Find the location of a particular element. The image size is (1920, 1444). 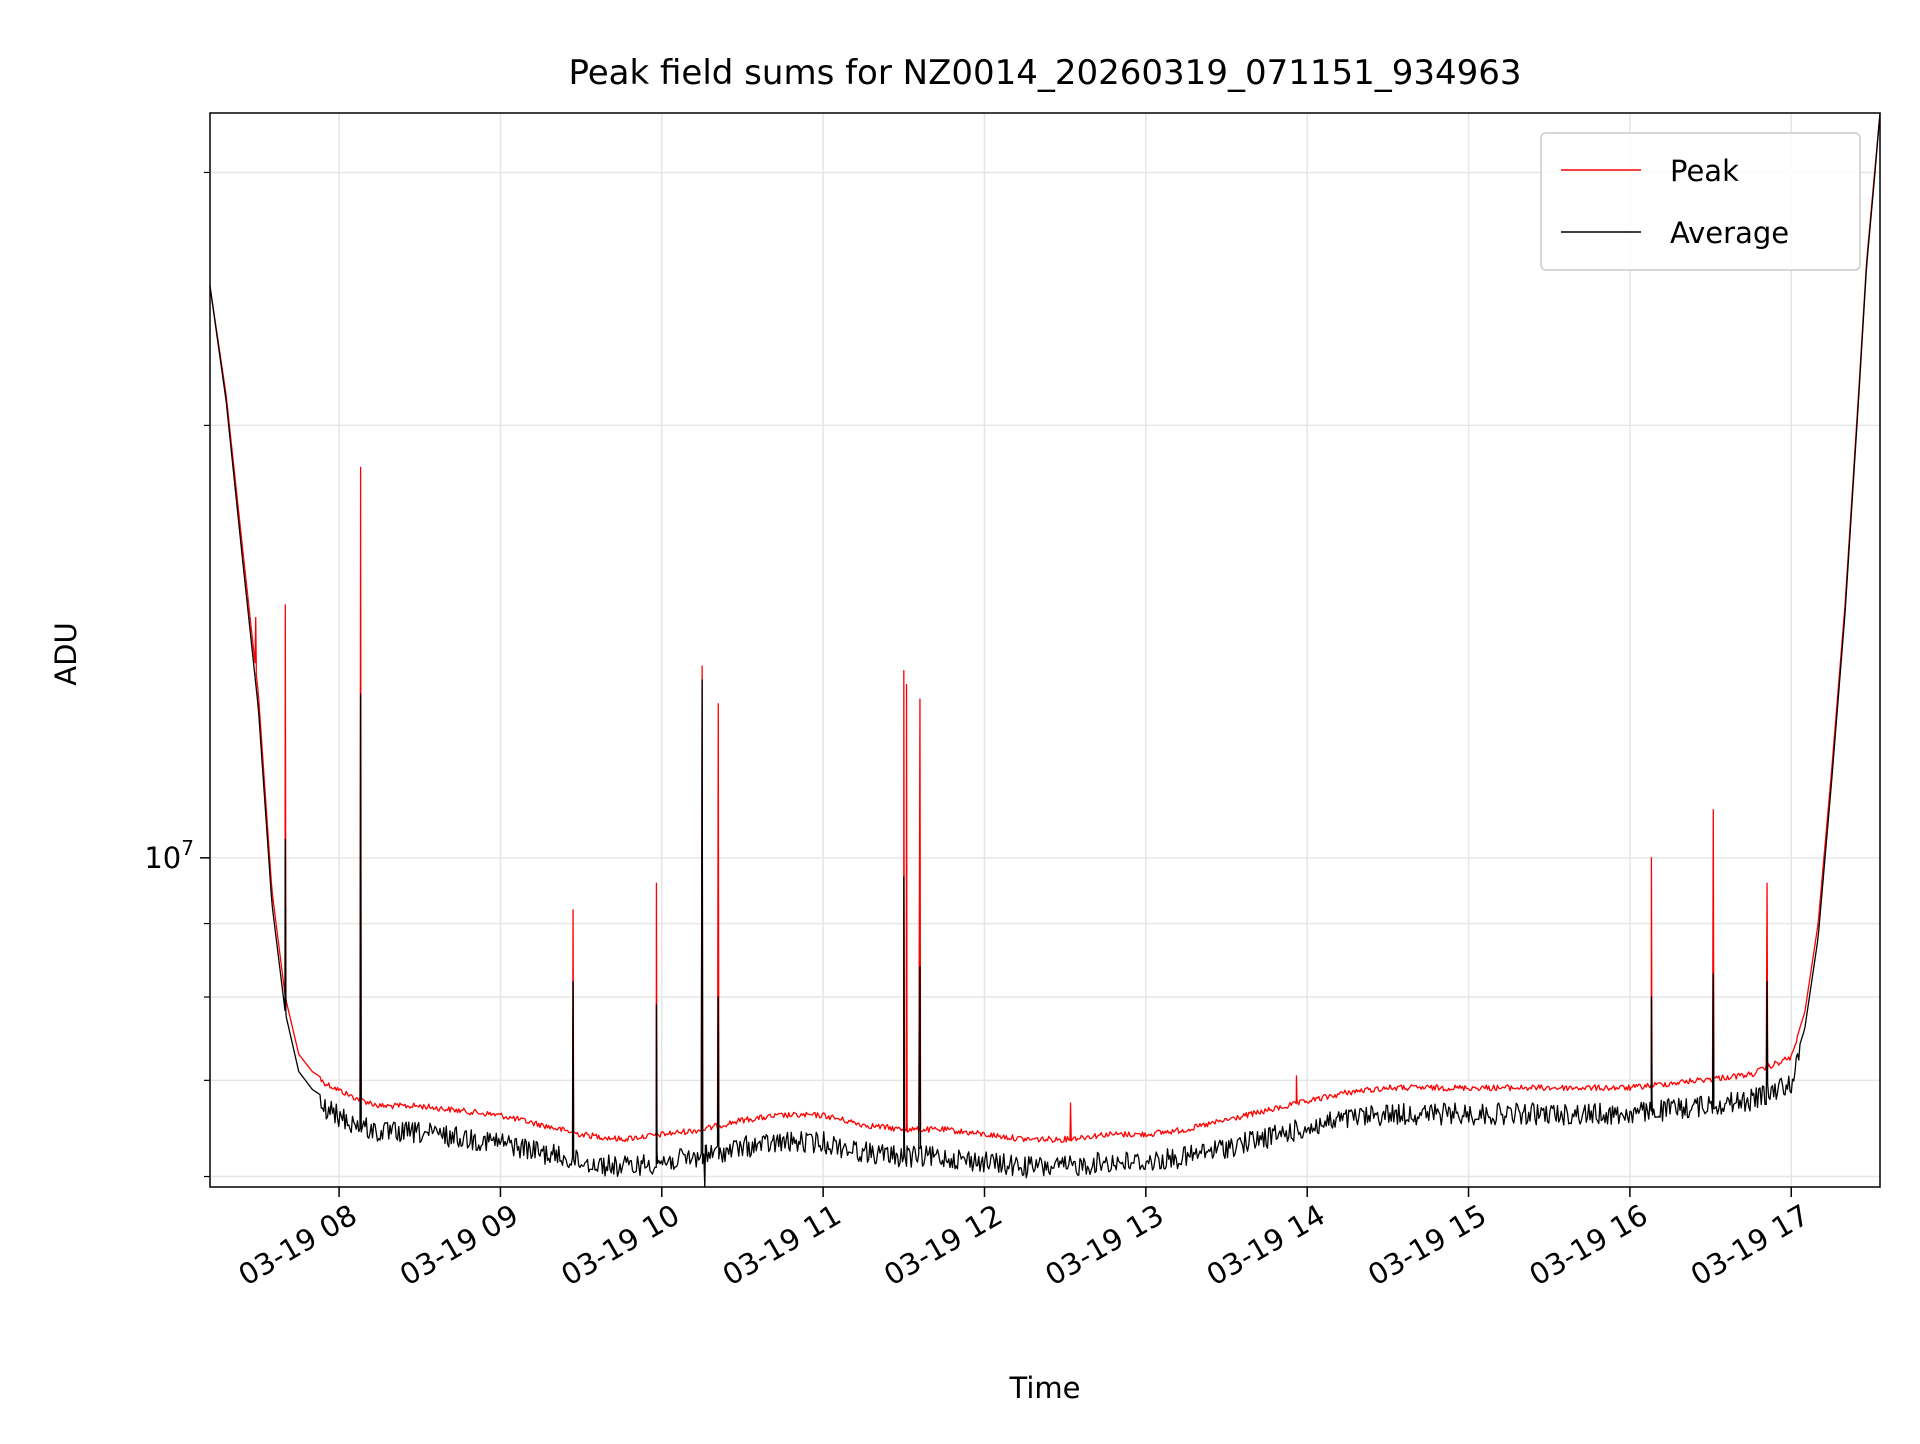

y-axis-label: ADU is located at coordinates (66, 653).